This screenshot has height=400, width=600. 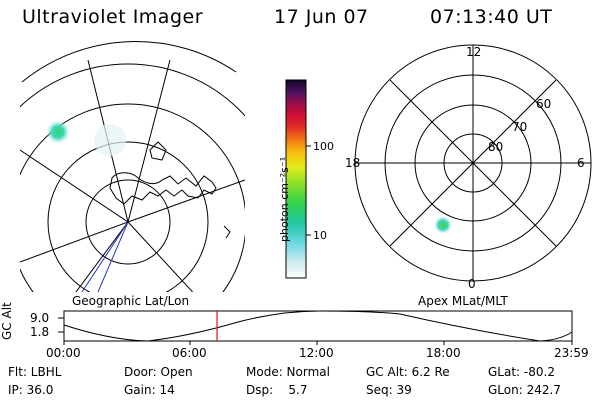 What do you see at coordinates (544, 104) in the screenshot?
I see `mlat-label-60: 60` at bounding box center [544, 104].